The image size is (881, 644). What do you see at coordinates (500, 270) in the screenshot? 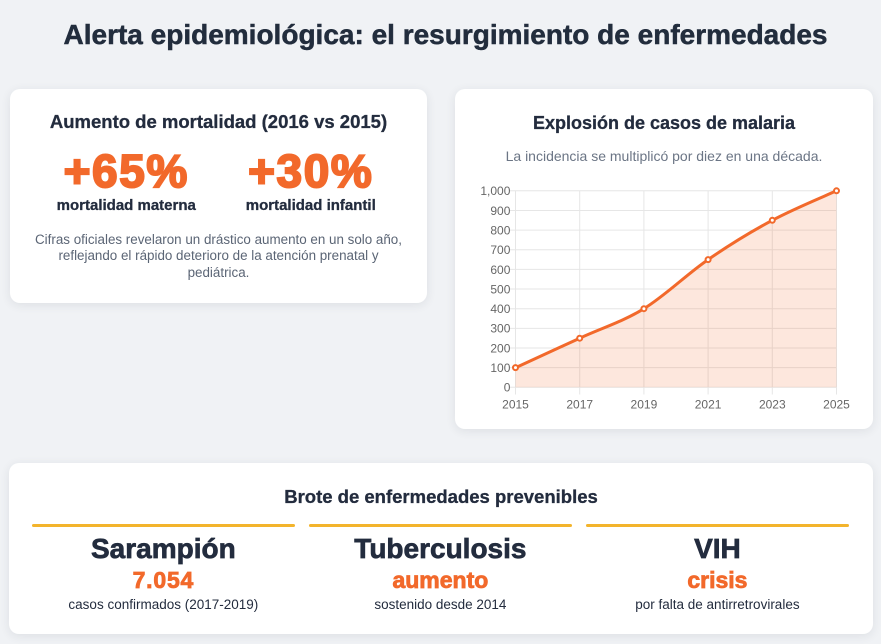
I see `svg-text: 600` at bounding box center [500, 270].